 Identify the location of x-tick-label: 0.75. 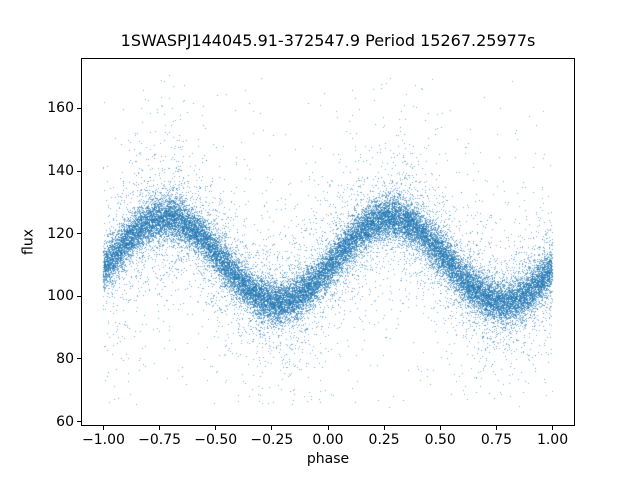
(496, 440).